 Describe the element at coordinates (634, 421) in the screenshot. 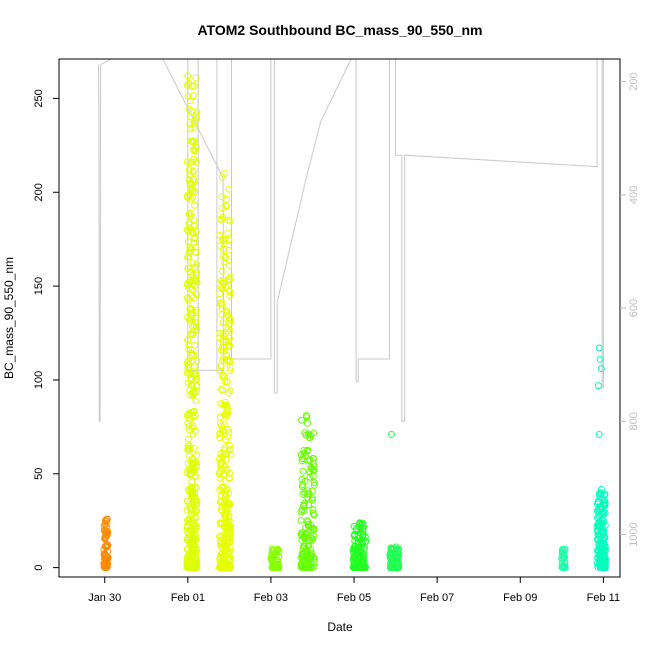

I see `right-tick-label: 800` at that location.